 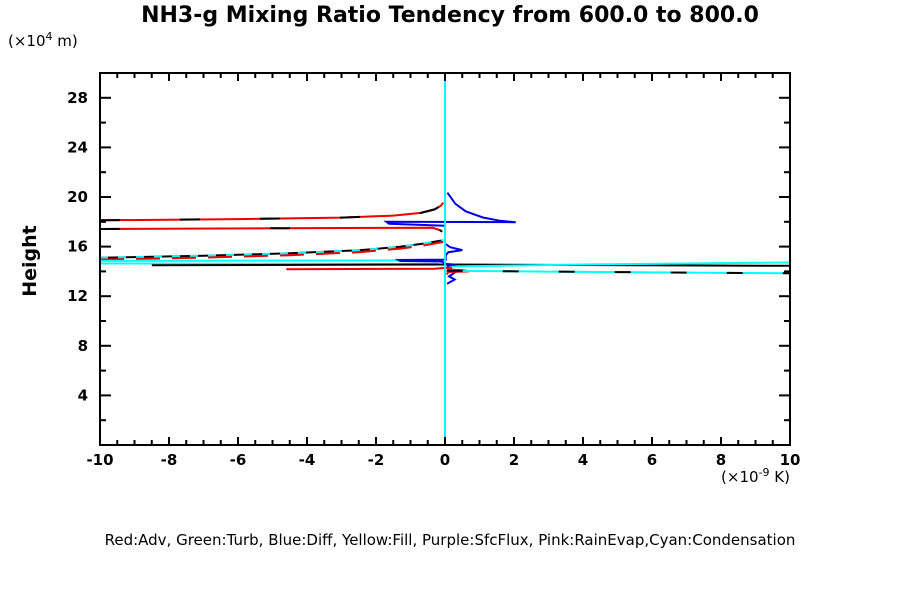 I want to click on series-mid-rising-curve-black, so click(x=271, y=249).